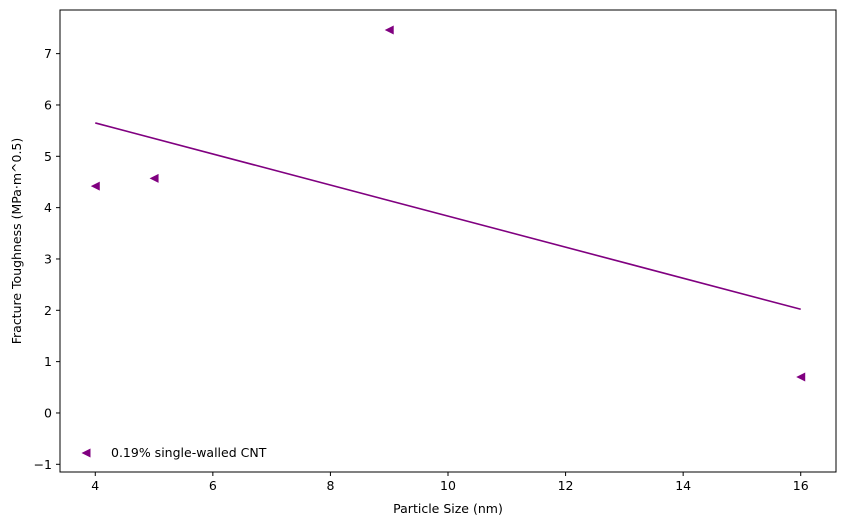 The width and height of the screenshot is (844, 525). What do you see at coordinates (48, 156) in the screenshot?
I see `y-tick-label: 5` at bounding box center [48, 156].